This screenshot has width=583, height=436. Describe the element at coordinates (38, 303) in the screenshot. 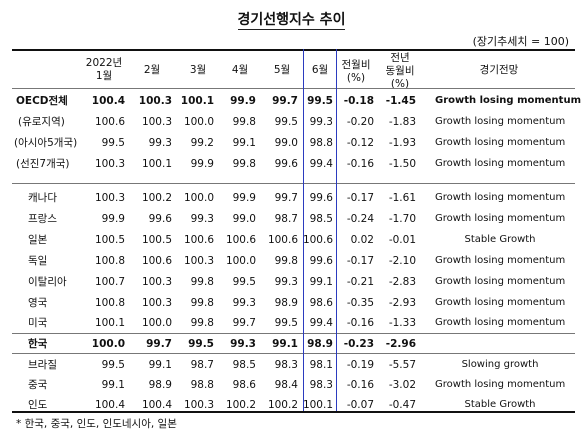

I see `country-name: 영국` at that location.